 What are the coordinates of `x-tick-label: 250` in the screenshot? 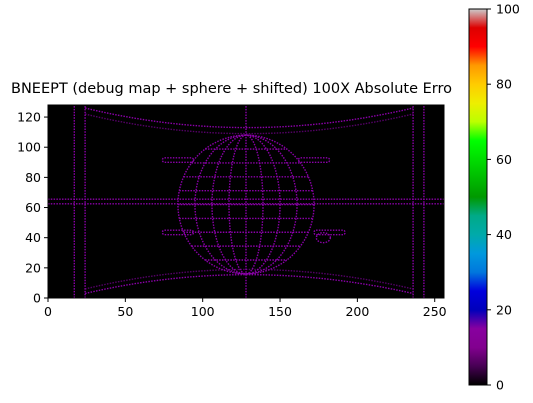 It's located at (435, 311).